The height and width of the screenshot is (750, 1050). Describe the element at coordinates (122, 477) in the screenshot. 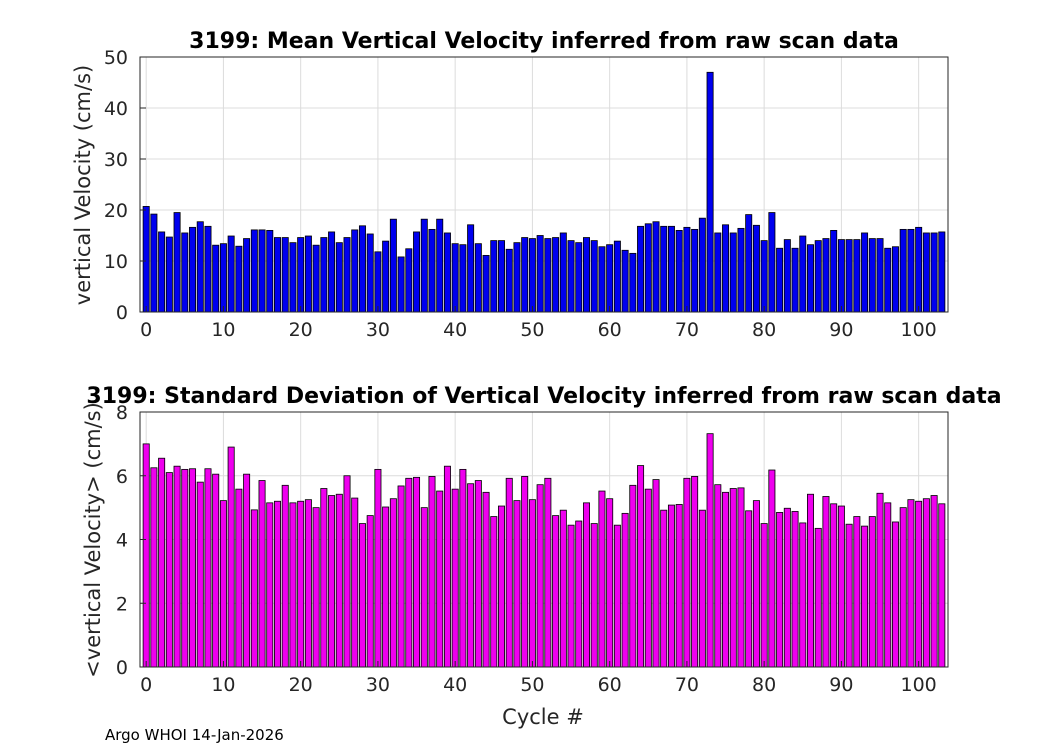

I see `std-ytick-label: 6` at that location.